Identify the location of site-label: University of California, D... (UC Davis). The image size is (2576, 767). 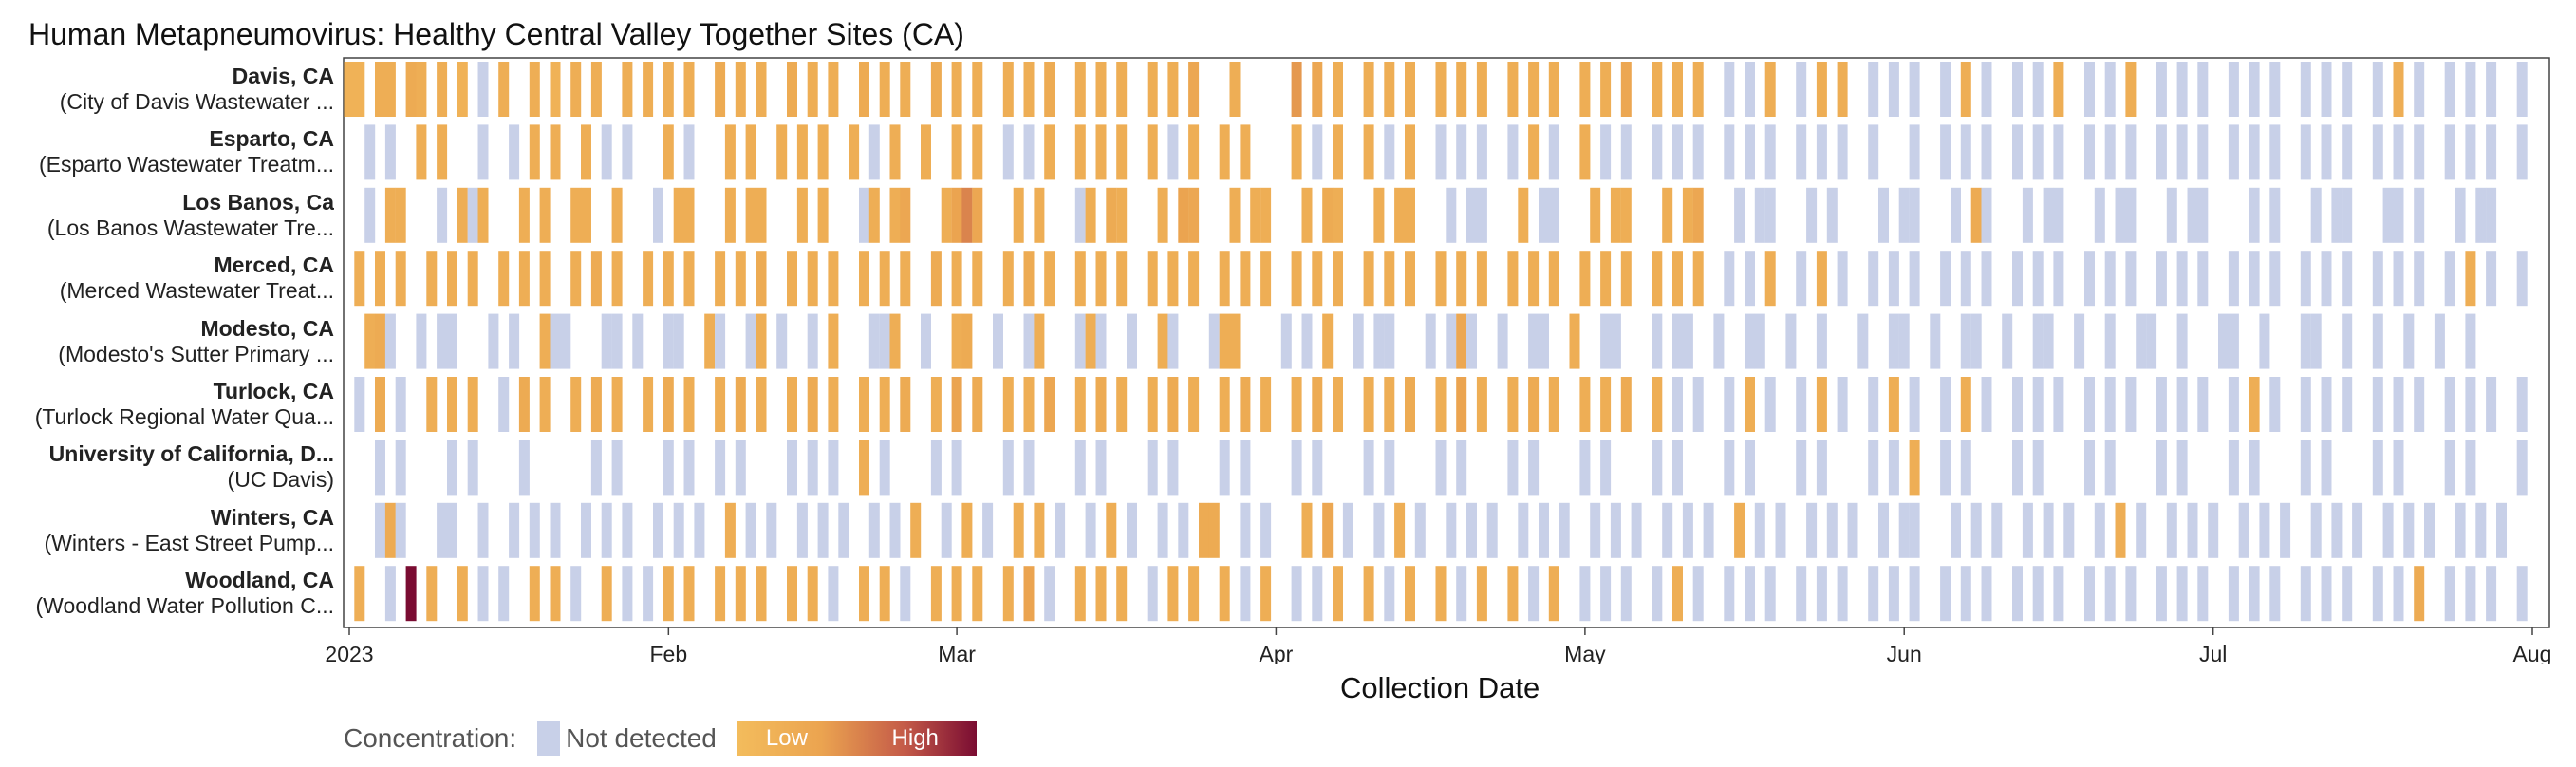
(173, 467).